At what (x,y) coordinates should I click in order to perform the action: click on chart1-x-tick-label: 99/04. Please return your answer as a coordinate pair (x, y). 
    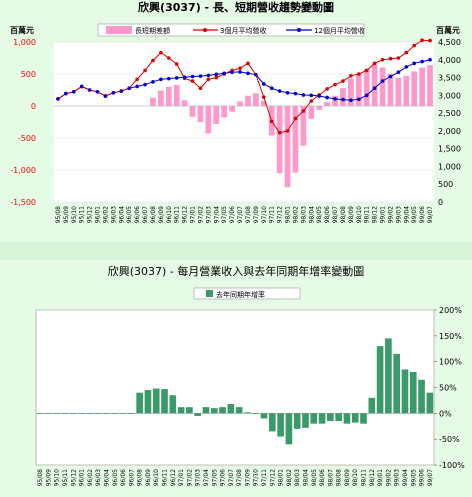
    Looking at the image, I should click on (406, 214).